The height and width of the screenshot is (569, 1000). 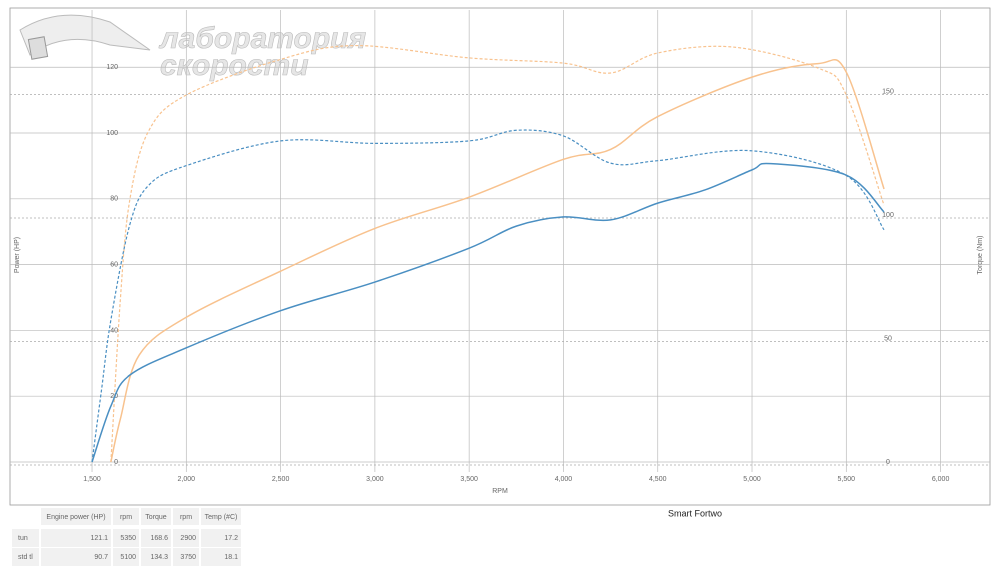 I want to click on table-header: Engine power (HP), so click(x=75, y=517).